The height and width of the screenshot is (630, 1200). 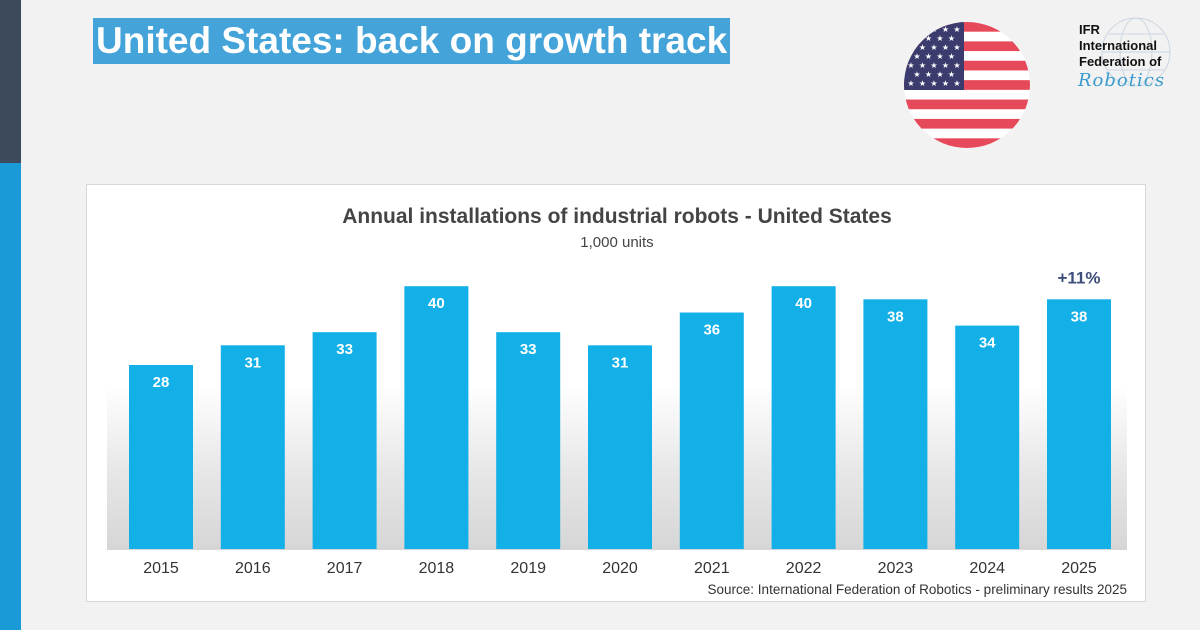 What do you see at coordinates (252, 447) in the screenshot?
I see `bar-2016` at bounding box center [252, 447].